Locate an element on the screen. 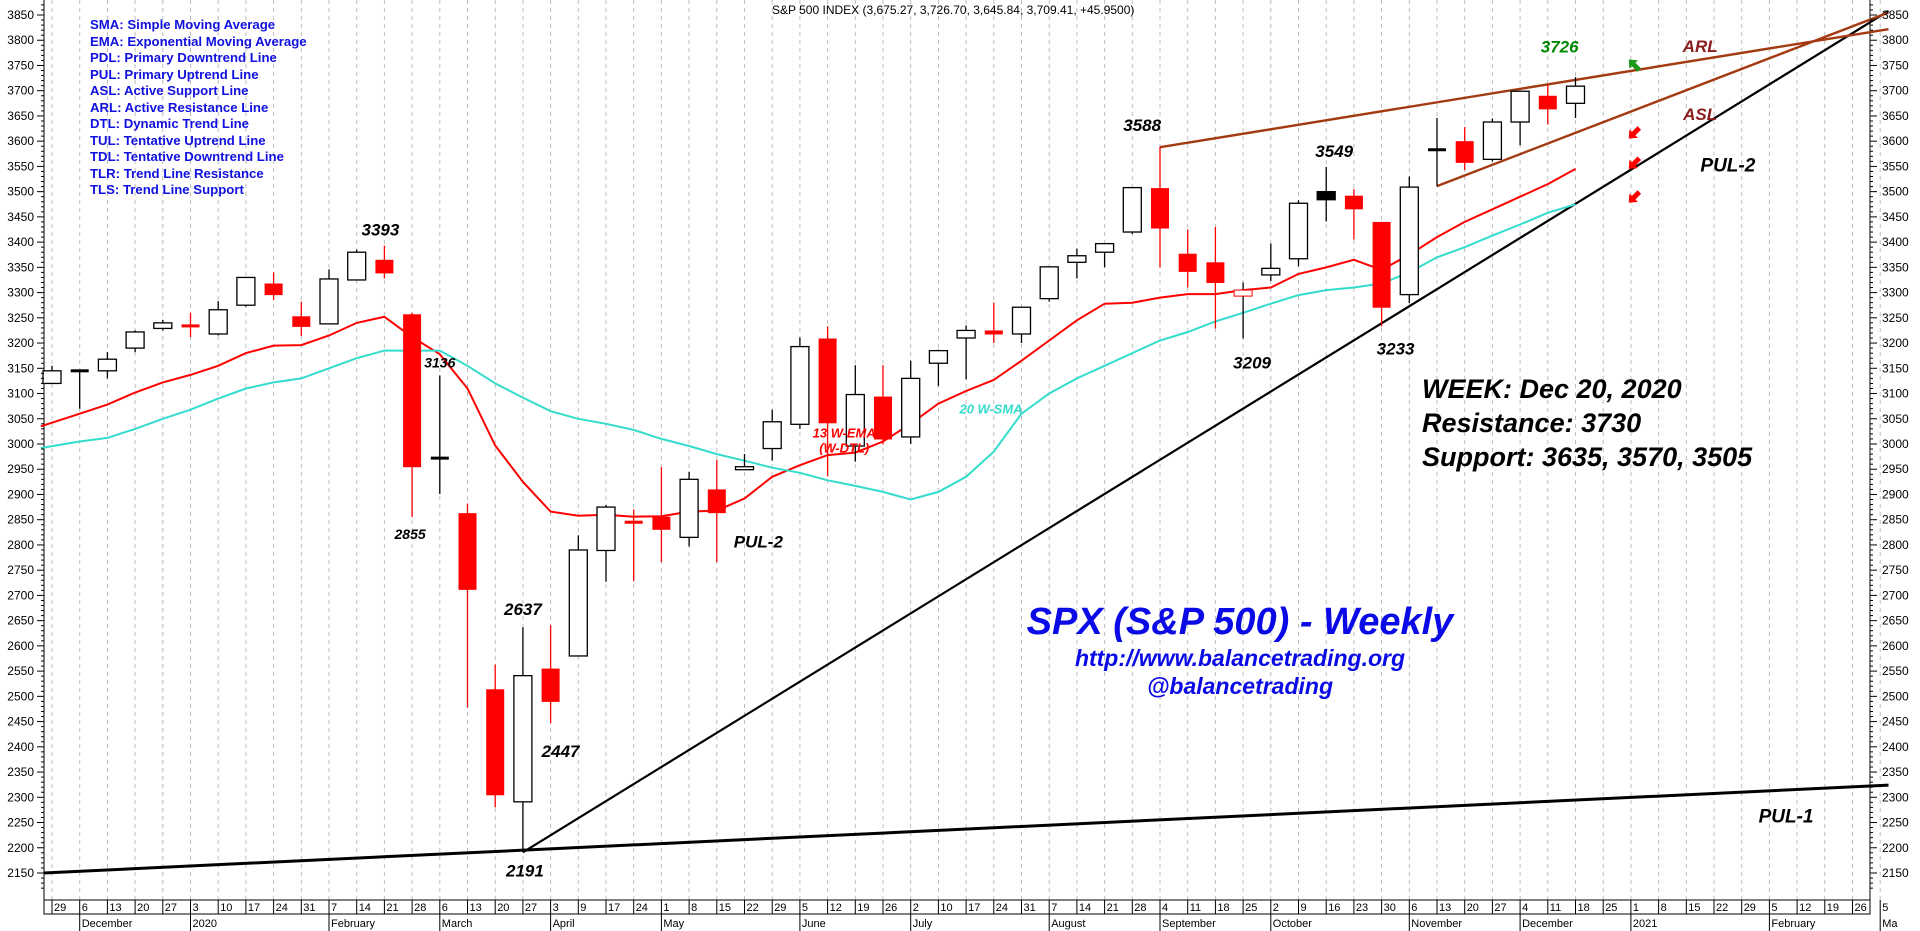  annotation-label: ASL is located at coordinates (1699, 114).